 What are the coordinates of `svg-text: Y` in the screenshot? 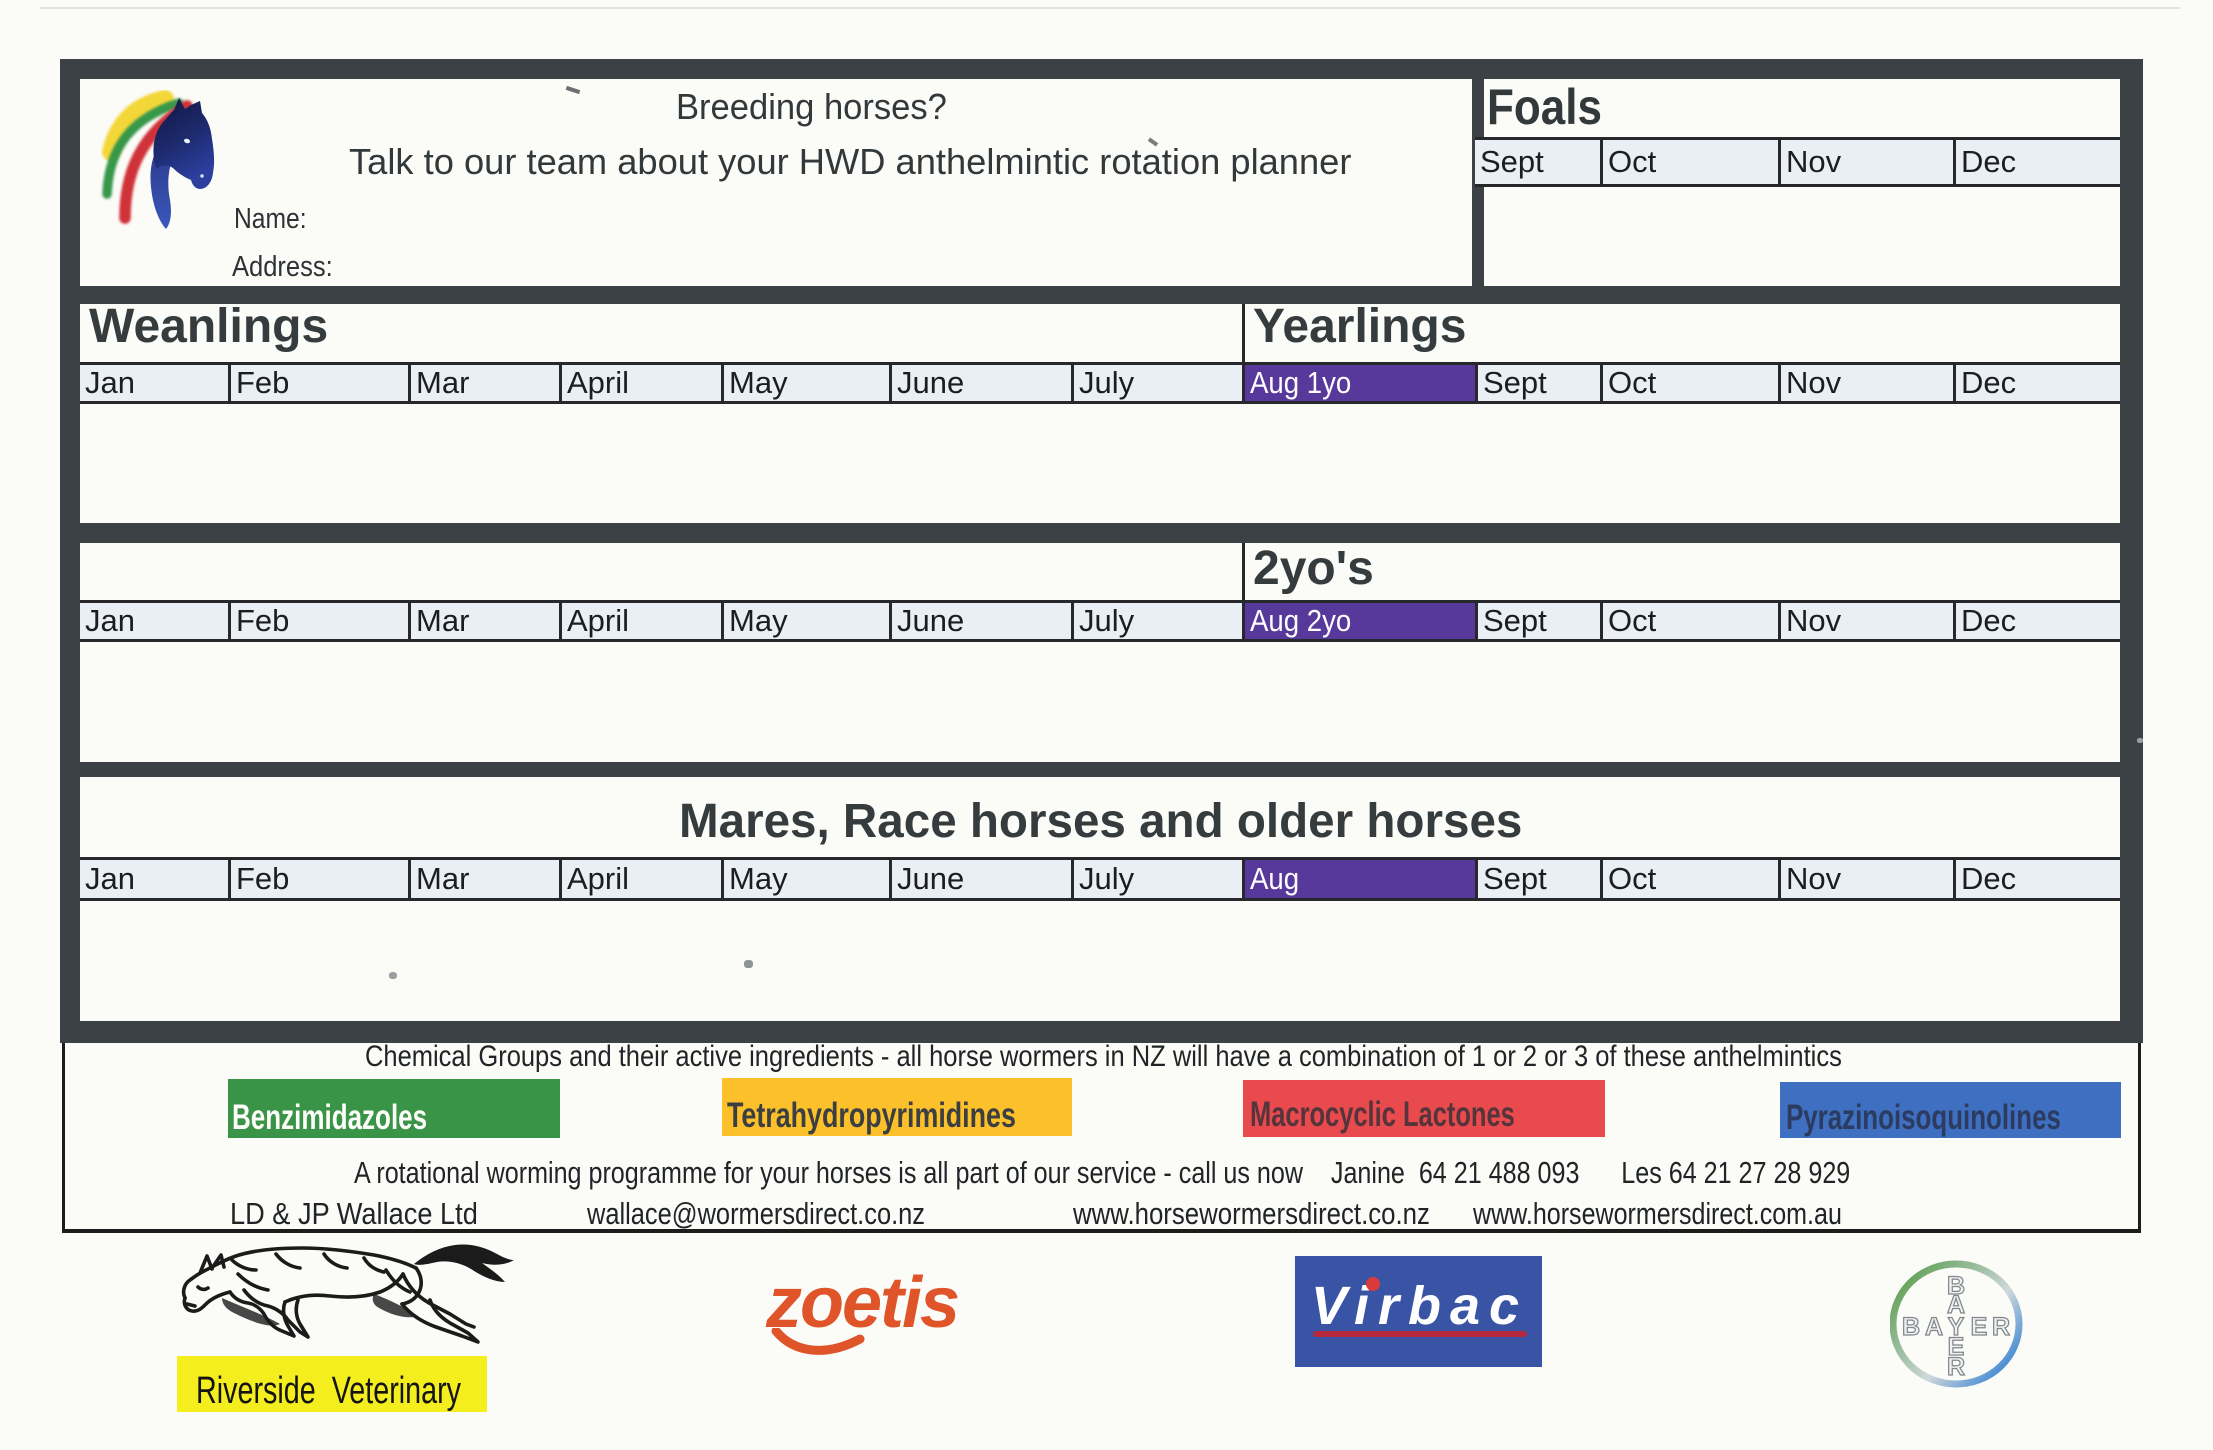 It's located at (1956, 1327).